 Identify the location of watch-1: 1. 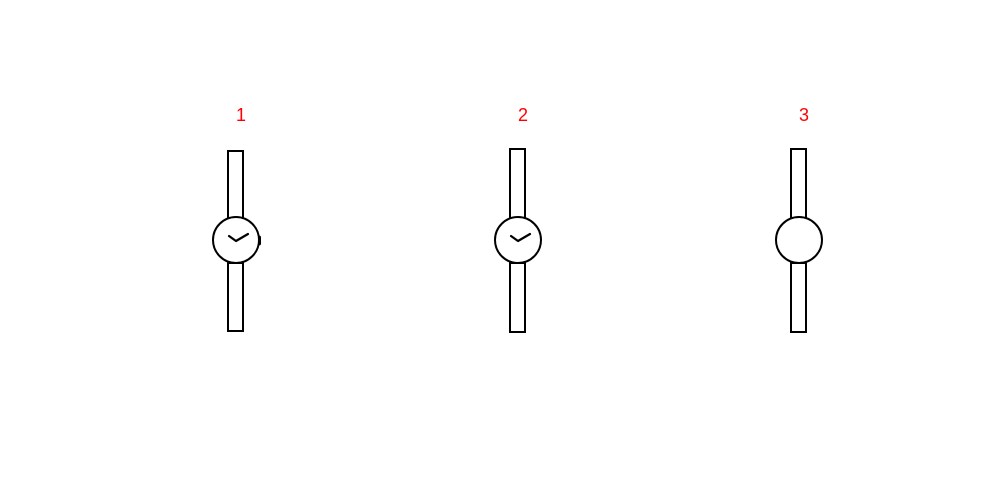
(236, 218).